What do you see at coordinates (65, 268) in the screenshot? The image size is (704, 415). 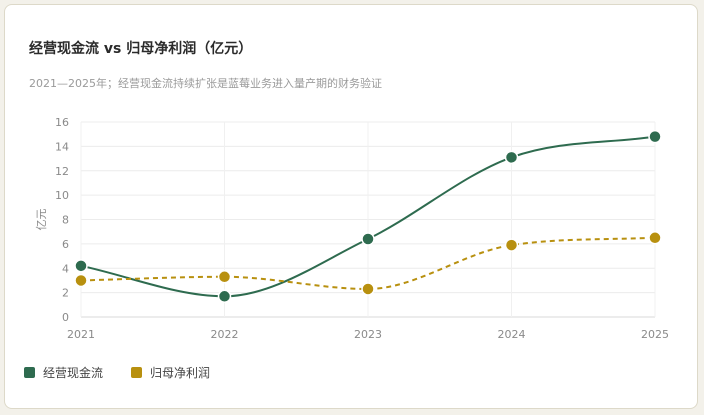 I see `y-tick-label: 4` at bounding box center [65, 268].